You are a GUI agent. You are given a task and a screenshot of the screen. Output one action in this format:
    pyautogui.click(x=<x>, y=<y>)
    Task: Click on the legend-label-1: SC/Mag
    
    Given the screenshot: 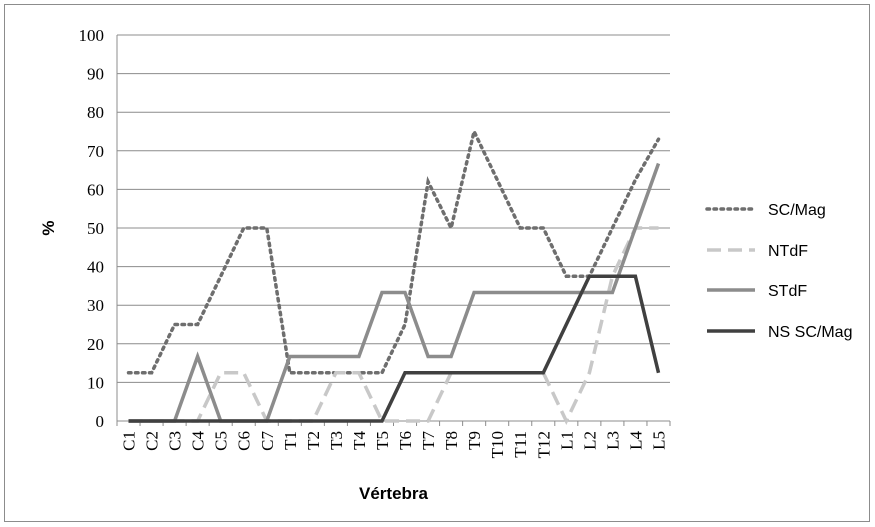 What is the action you would take?
    pyautogui.click(x=797, y=210)
    